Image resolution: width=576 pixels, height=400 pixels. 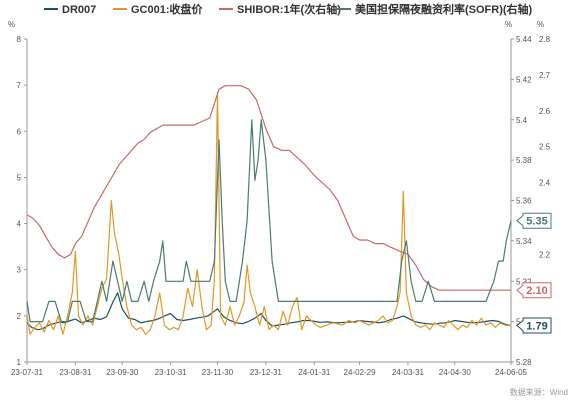 I want to click on legend-label-gc001: GC001:收盘价, so click(x=167, y=9).